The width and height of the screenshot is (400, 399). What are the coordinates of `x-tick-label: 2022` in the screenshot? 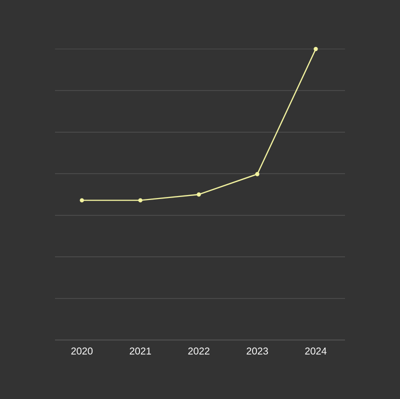 It's located at (199, 351).